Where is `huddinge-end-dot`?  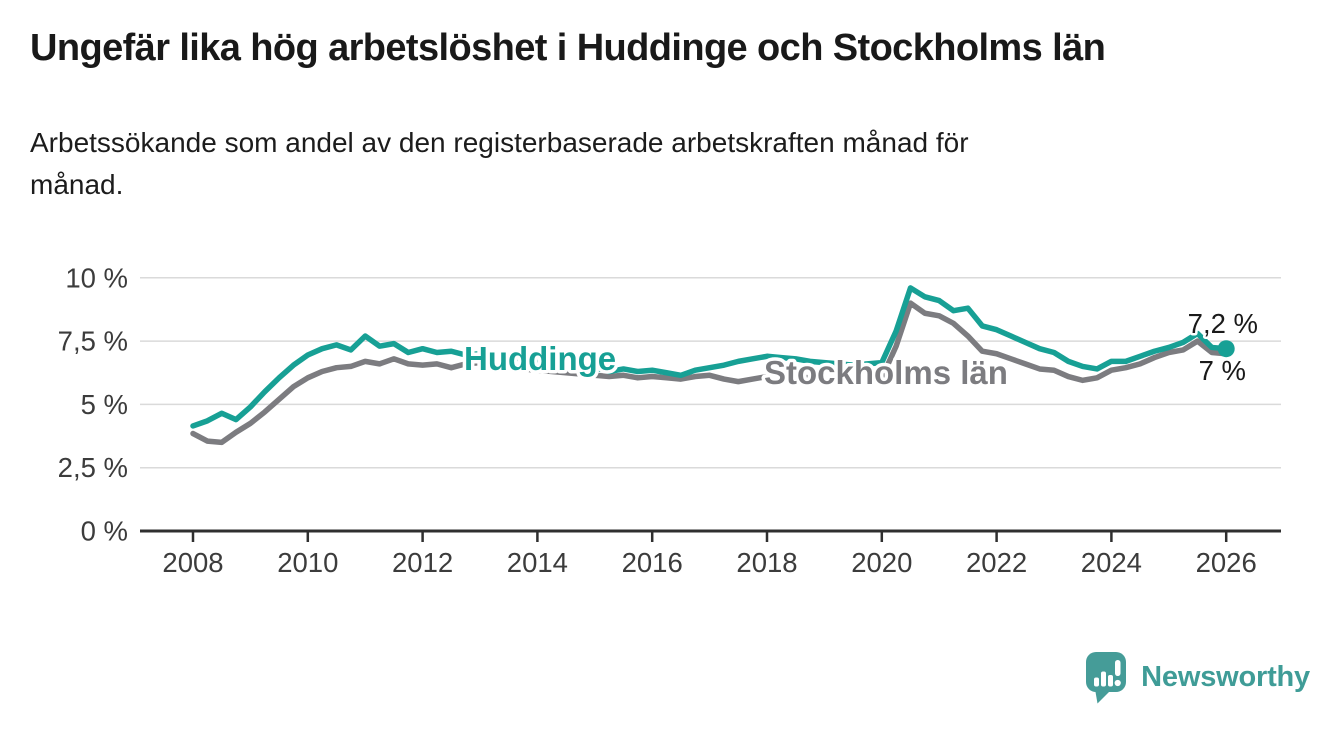 huddinge-end-dot is located at coordinates (1226, 349).